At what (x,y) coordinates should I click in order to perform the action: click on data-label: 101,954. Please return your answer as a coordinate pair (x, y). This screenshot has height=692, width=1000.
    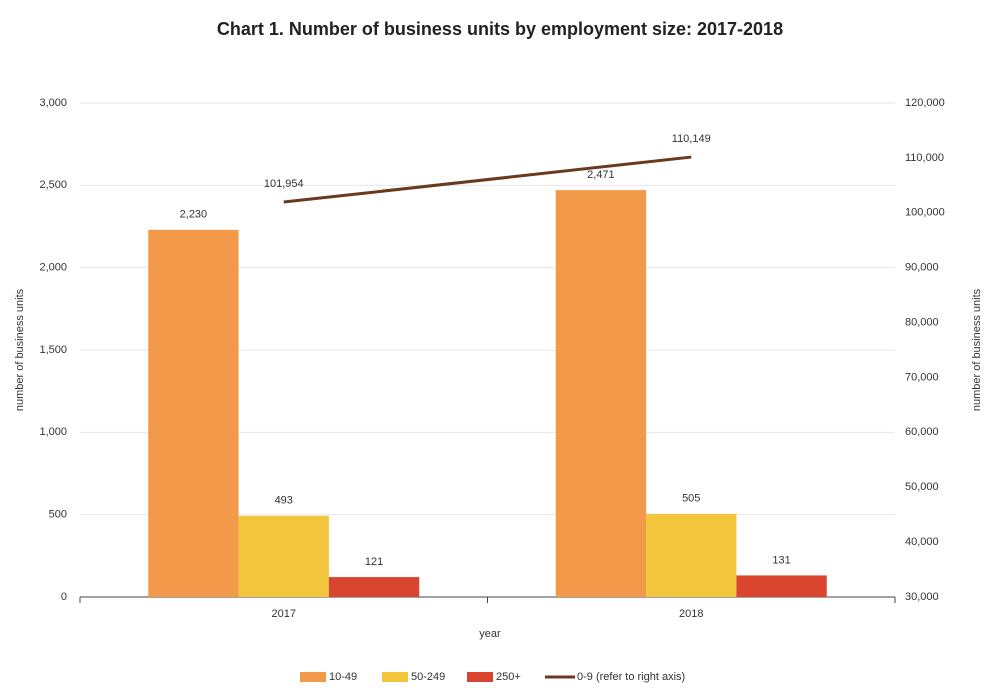
    Looking at the image, I should click on (284, 184).